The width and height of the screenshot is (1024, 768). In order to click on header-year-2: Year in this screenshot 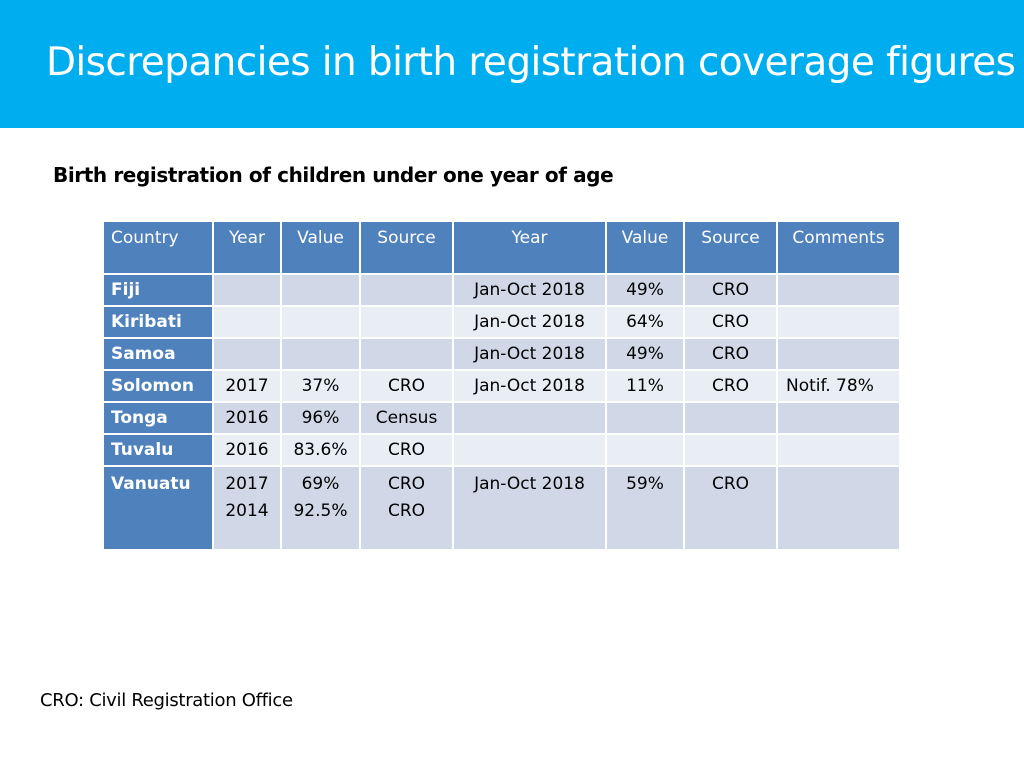, I will do `click(529, 247)`.